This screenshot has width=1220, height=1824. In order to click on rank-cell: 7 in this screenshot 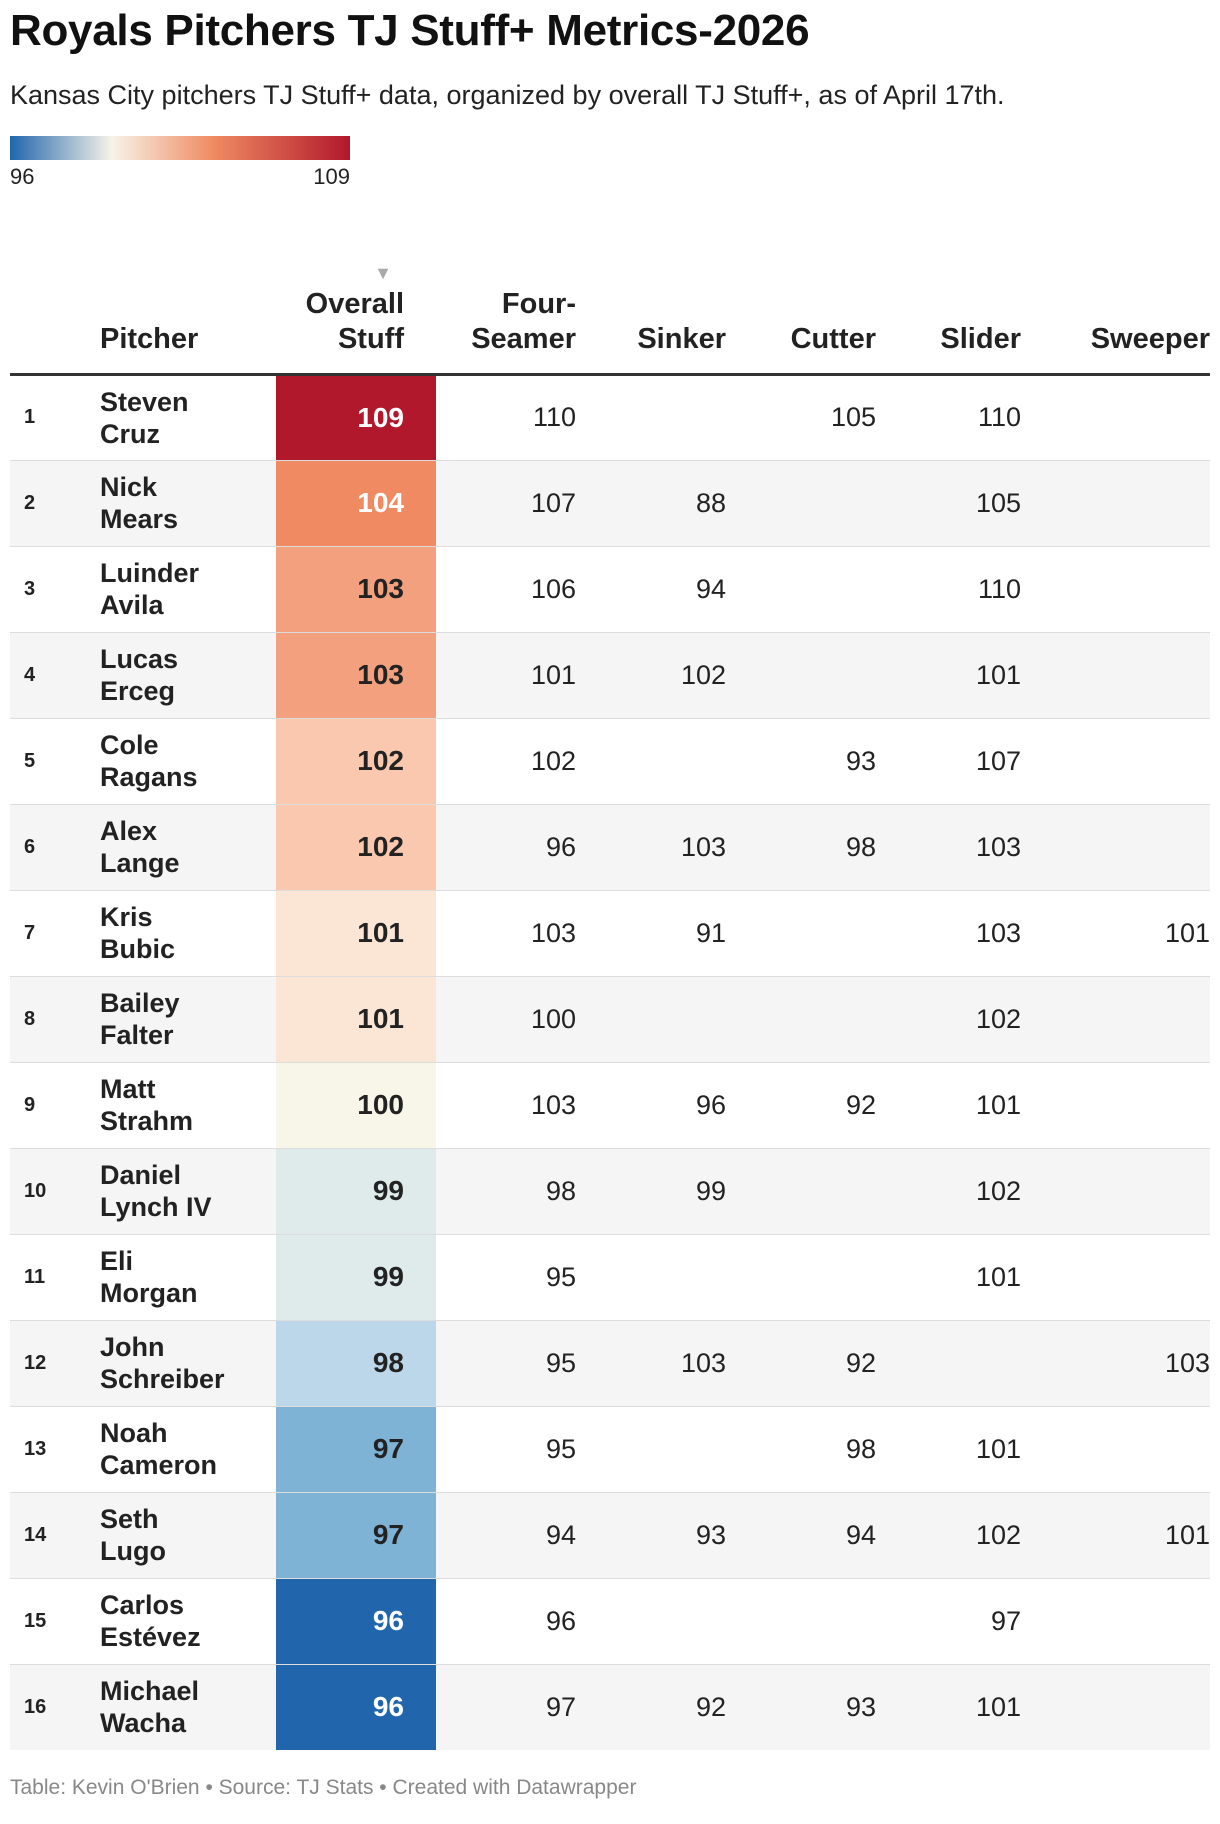, I will do `click(30, 932)`.